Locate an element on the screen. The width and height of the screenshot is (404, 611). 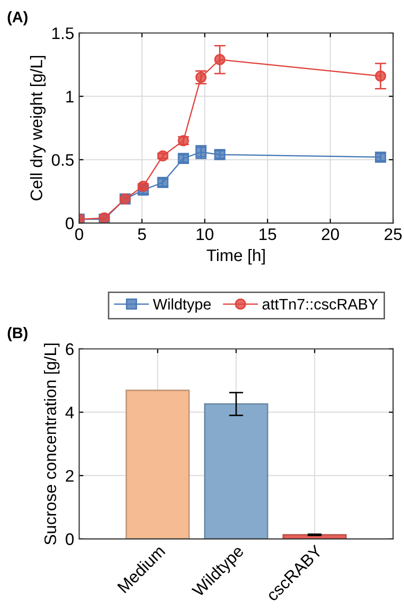
x-axis-title: Time [h] is located at coordinates (235, 256).